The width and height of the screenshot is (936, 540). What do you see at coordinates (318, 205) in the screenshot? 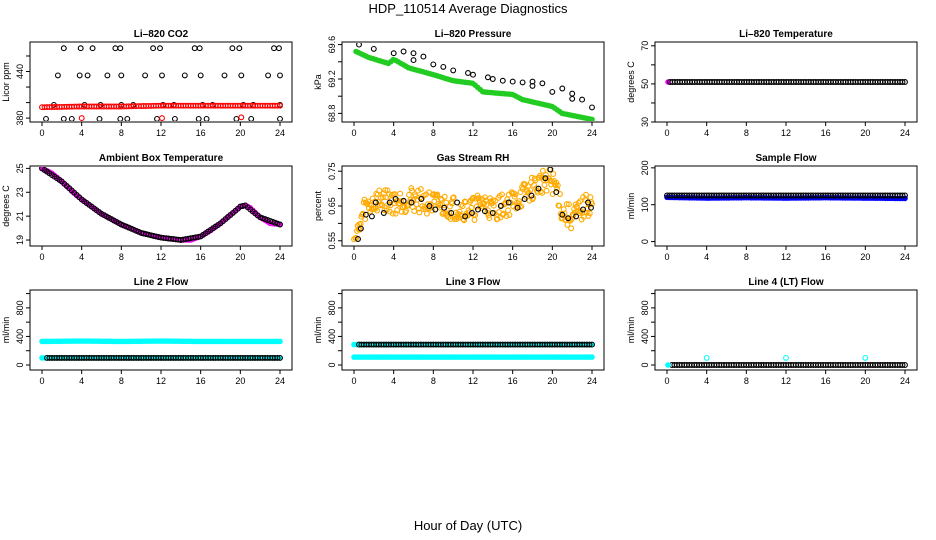
I see `y-axis-label: percent` at bounding box center [318, 205].